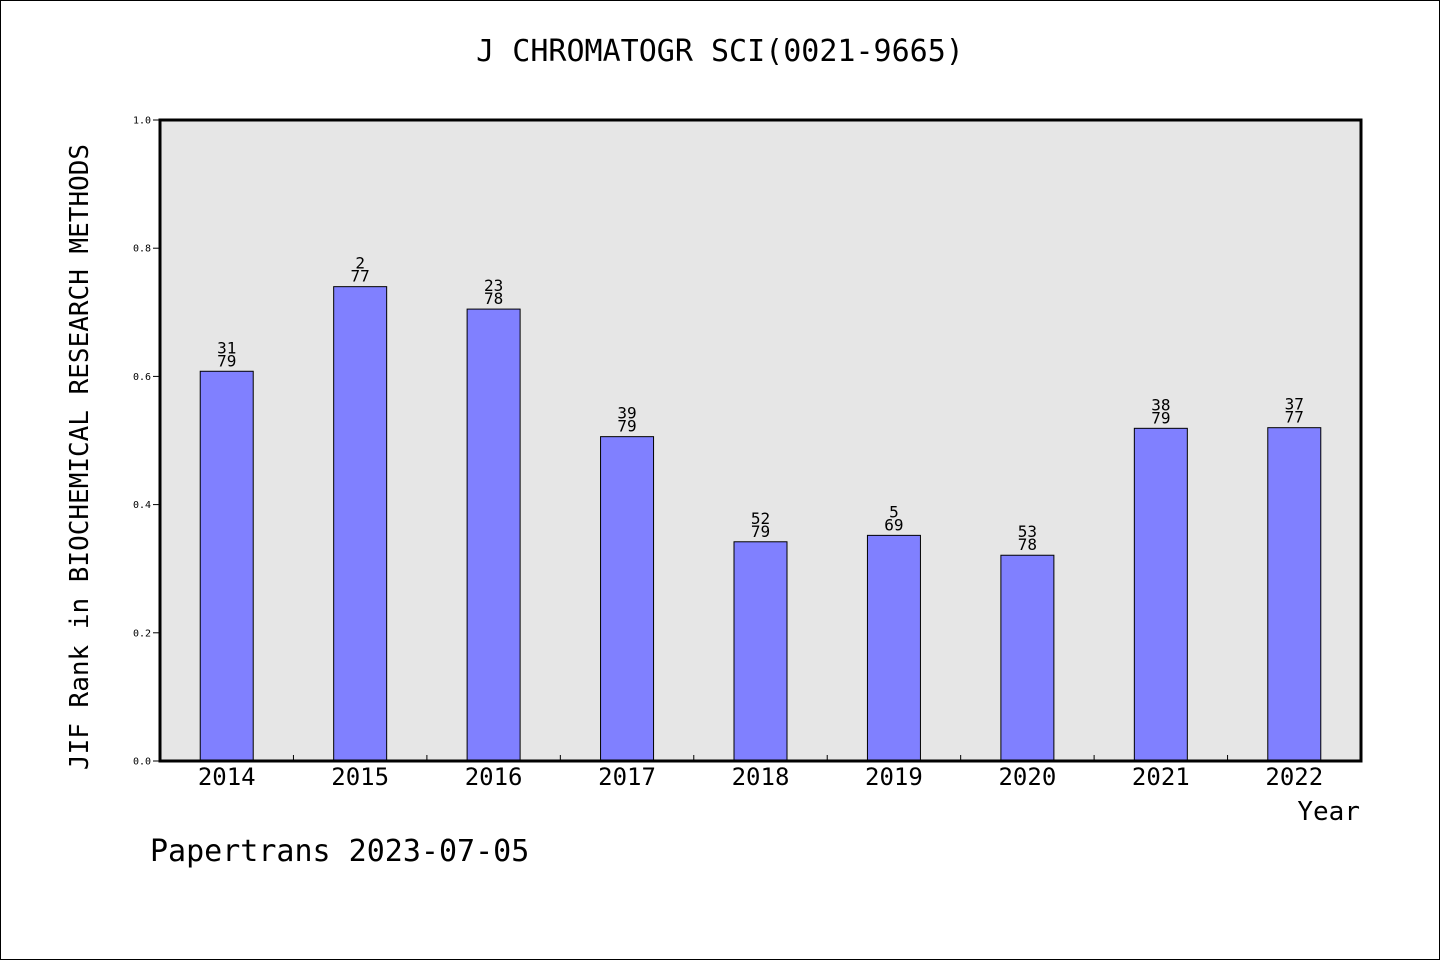 The height and width of the screenshot is (960, 1440). I want to click on y-axis-label: JIF Rank in BIOCHEMICAL RESEARCH METHODS, so click(80, 457).